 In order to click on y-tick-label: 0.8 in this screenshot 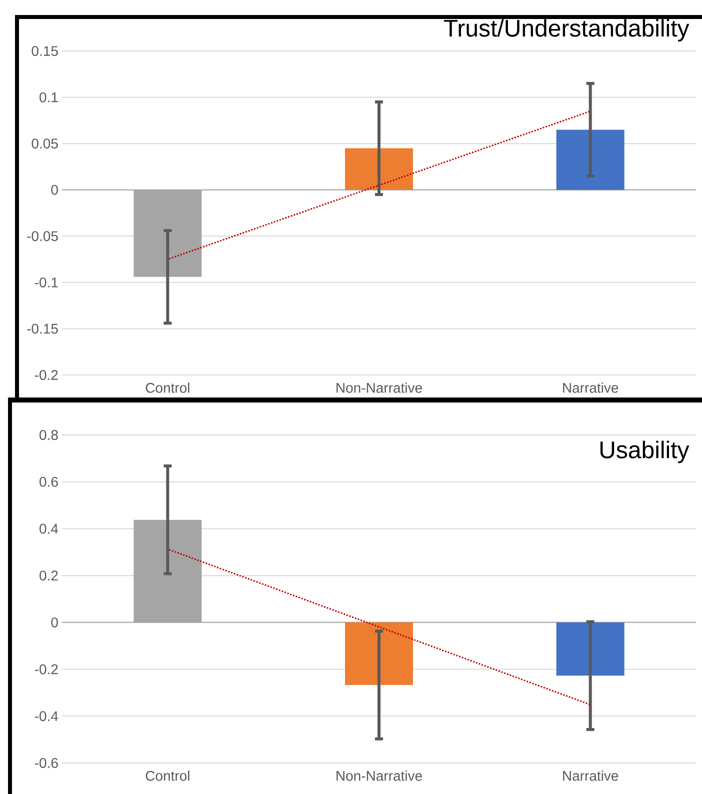, I will do `click(49, 435)`.